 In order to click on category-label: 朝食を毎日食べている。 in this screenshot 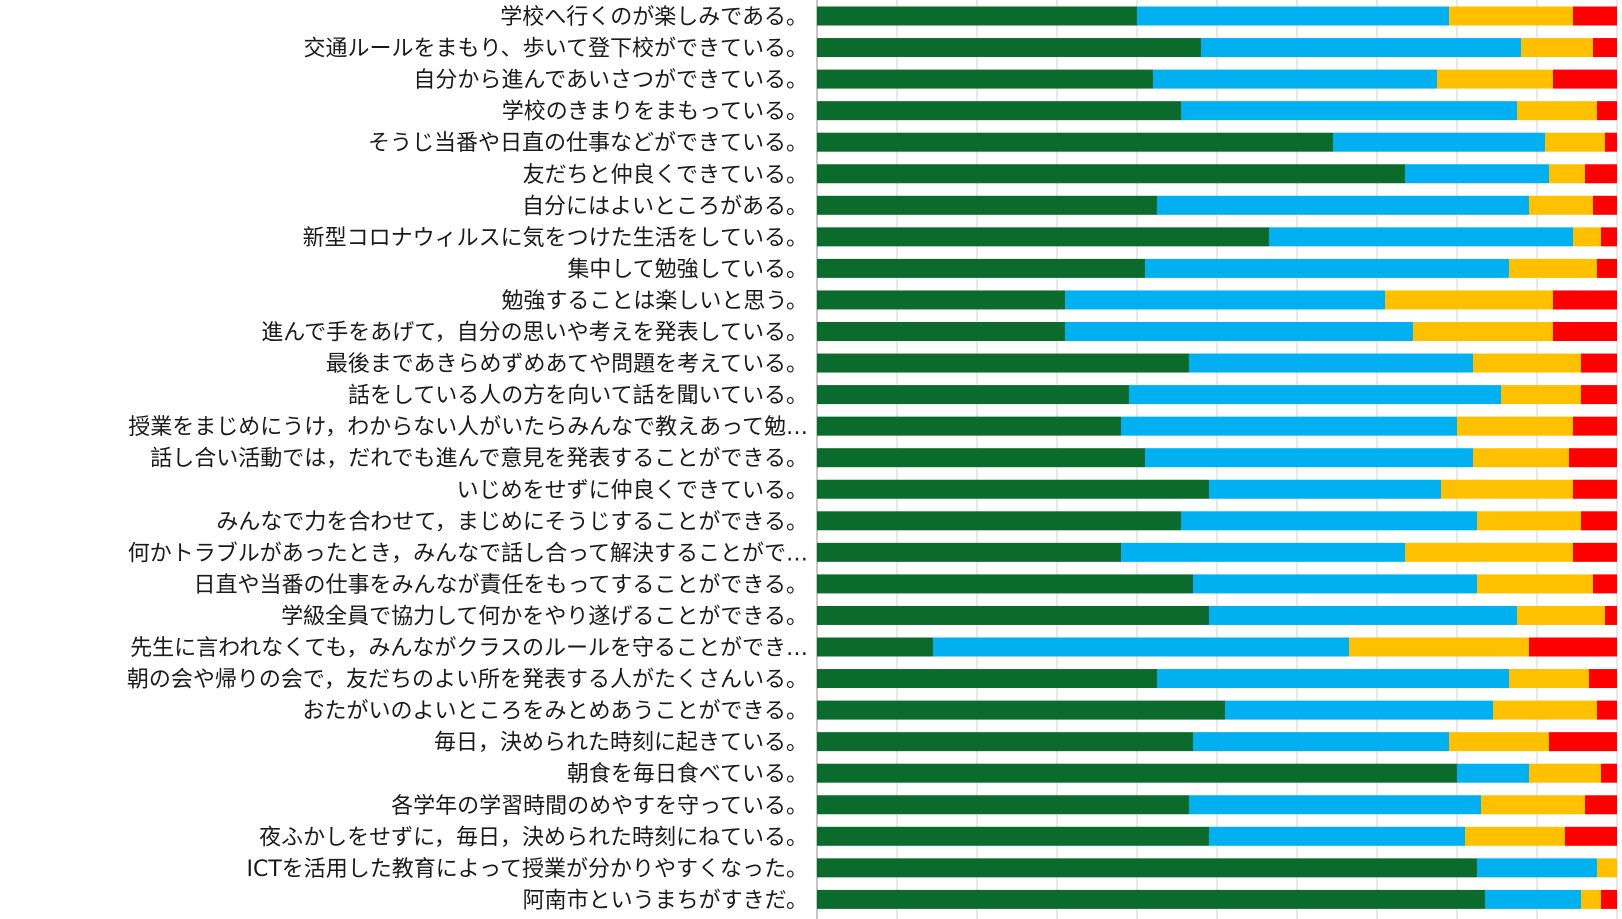, I will do `click(687, 774)`.